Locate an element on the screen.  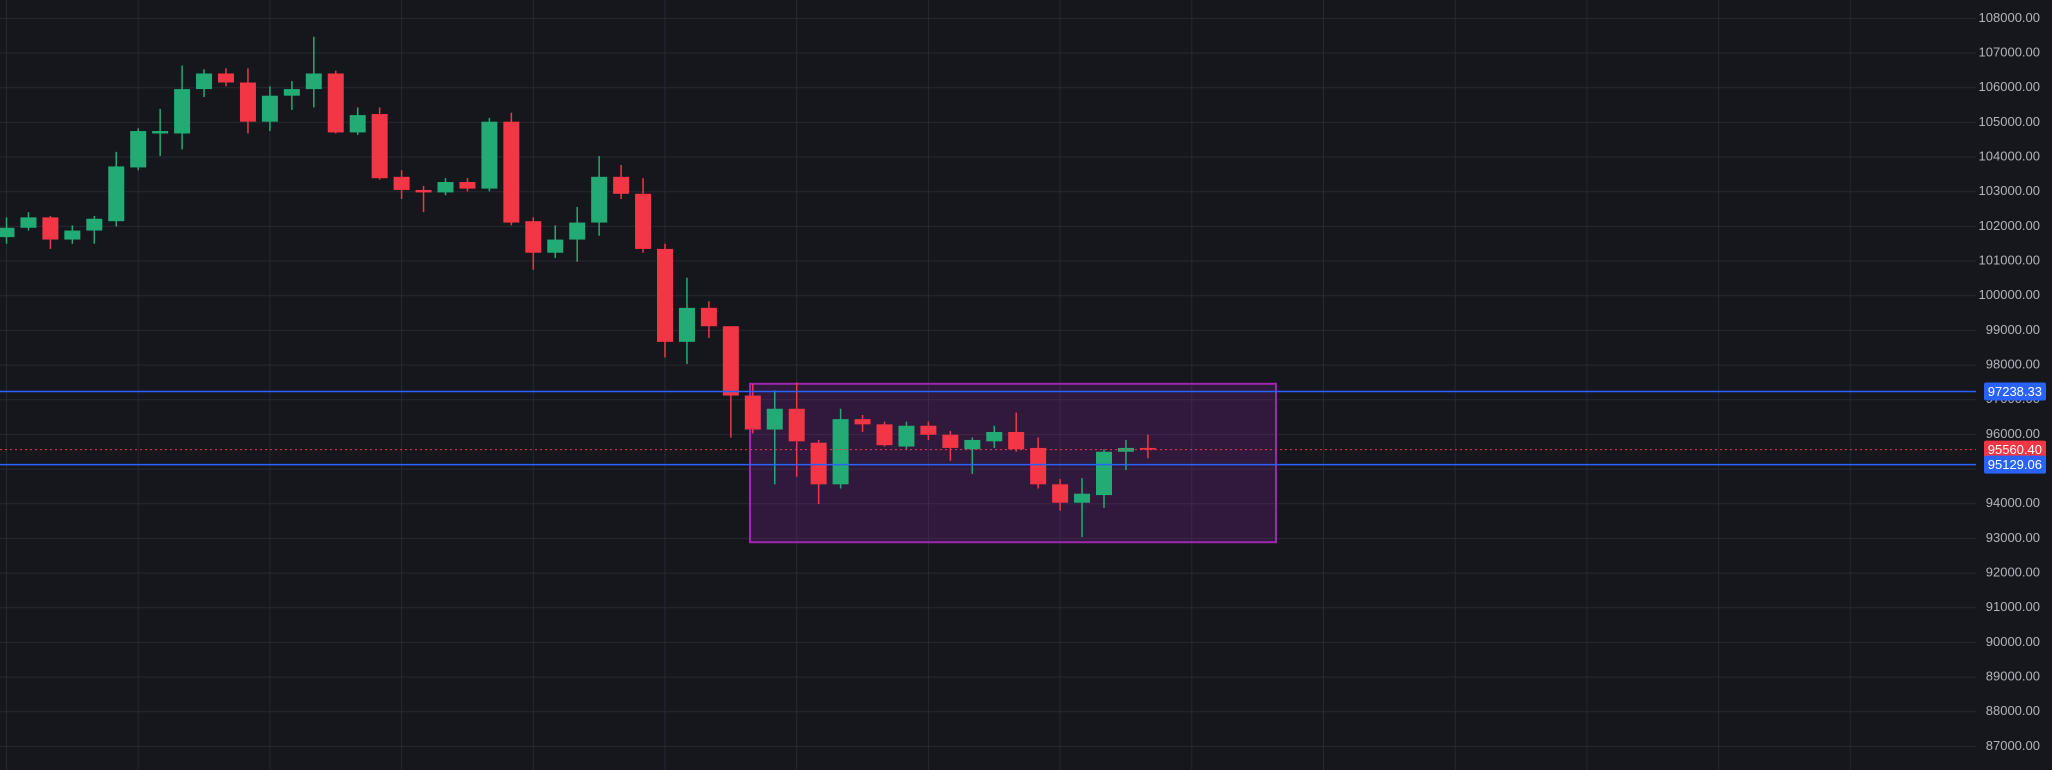
y-tick-label: 91000.00 is located at coordinates (2013, 606).